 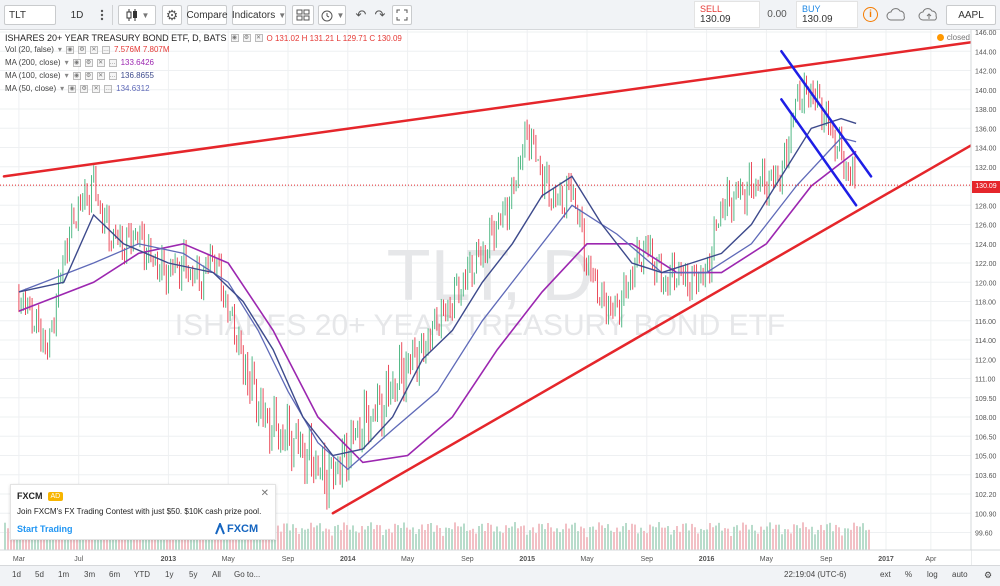 What do you see at coordinates (827, 14) in the screenshot?
I see `buy-box: BUY 130.09` at bounding box center [827, 14].